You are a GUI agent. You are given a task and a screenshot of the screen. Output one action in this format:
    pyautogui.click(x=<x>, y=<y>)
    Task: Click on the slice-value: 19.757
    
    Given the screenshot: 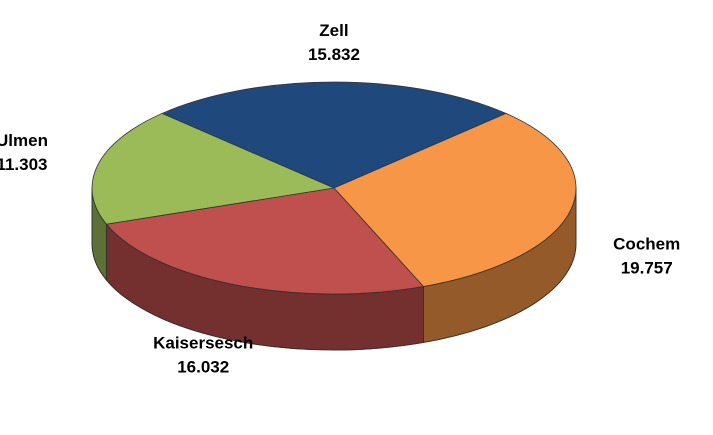 What is the action you would take?
    pyautogui.click(x=647, y=267)
    